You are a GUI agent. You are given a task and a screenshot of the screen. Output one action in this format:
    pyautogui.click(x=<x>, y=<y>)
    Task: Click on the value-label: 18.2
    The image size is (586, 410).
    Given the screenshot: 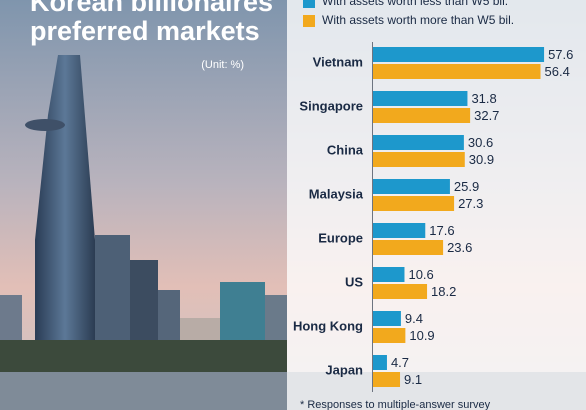 What is the action you would take?
    pyautogui.click(x=443, y=291)
    